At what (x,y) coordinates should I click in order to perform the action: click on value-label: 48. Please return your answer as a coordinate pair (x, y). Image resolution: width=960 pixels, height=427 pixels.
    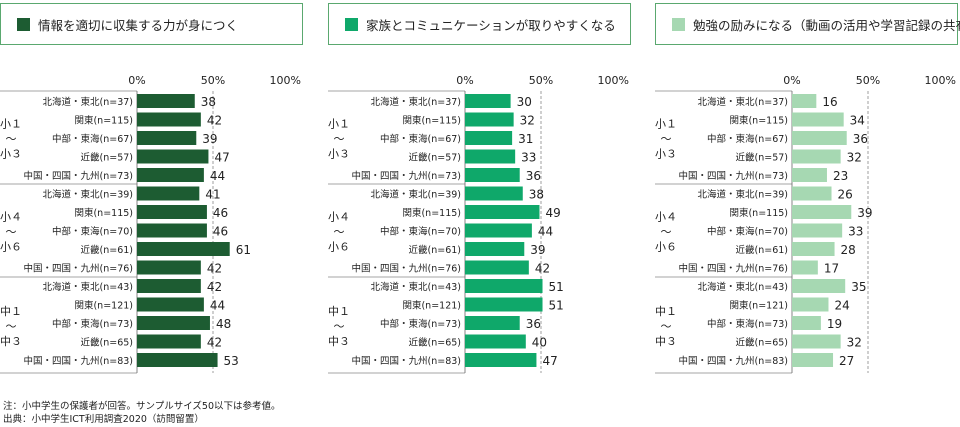
    Looking at the image, I should click on (223, 324).